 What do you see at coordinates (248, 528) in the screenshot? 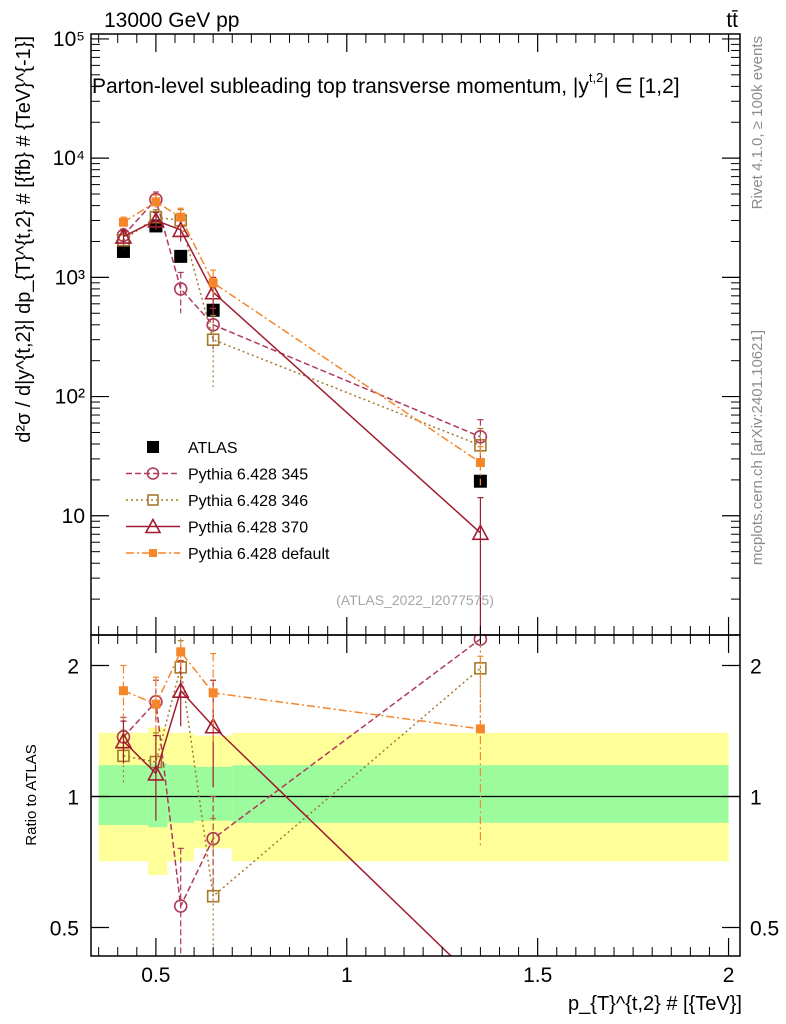
I see `legend-label-3: Pythia 6.428 370` at bounding box center [248, 528].